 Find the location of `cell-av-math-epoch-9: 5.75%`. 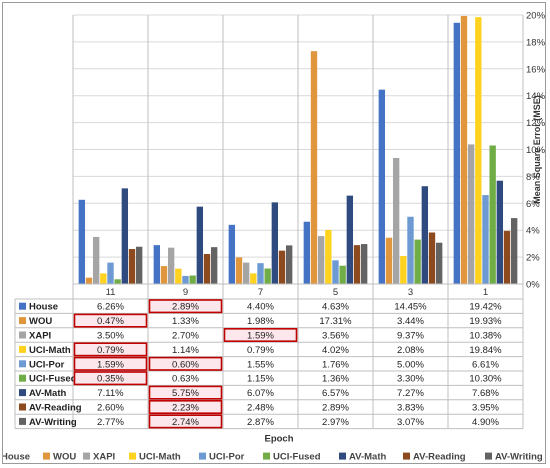

cell-av-math-epoch-9: 5.75% is located at coordinates (185, 393).